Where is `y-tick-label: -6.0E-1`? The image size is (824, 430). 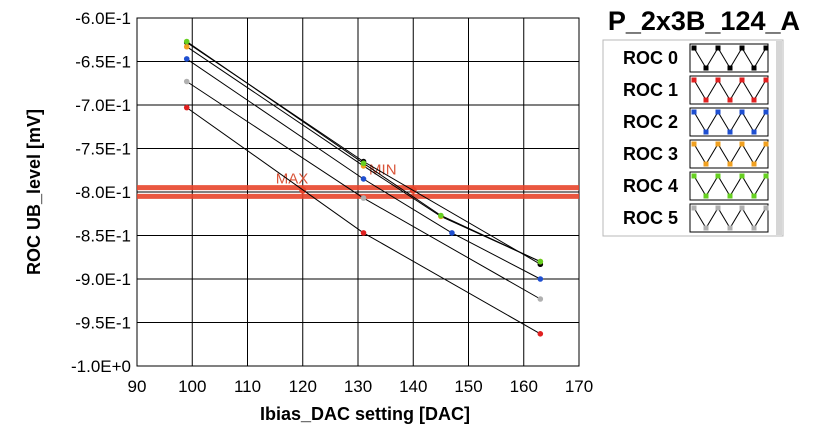 y-tick-label: -6.0E-1 is located at coordinates (103, 18).